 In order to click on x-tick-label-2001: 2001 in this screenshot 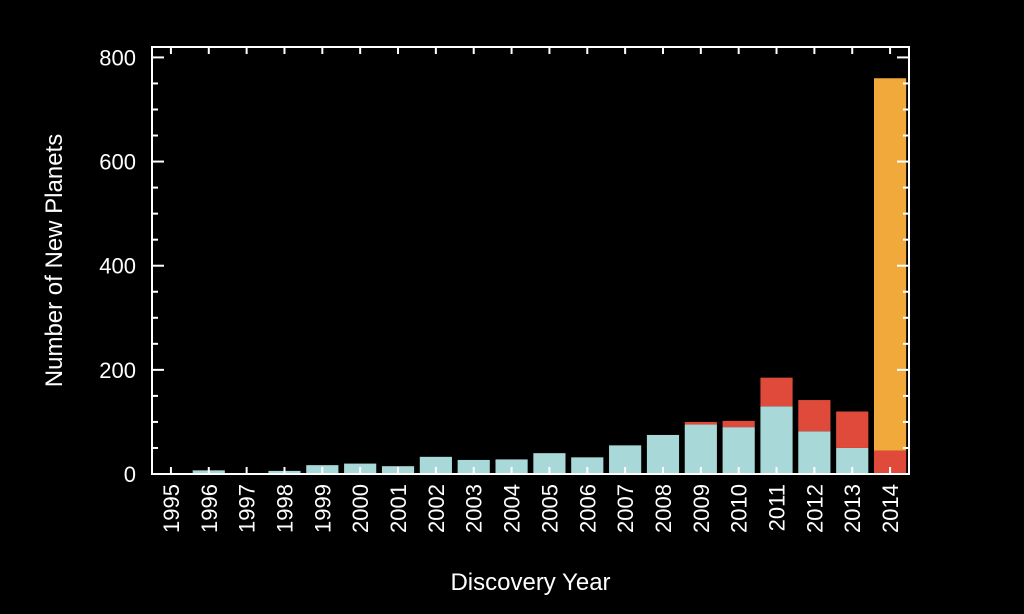, I will do `click(398, 508)`.